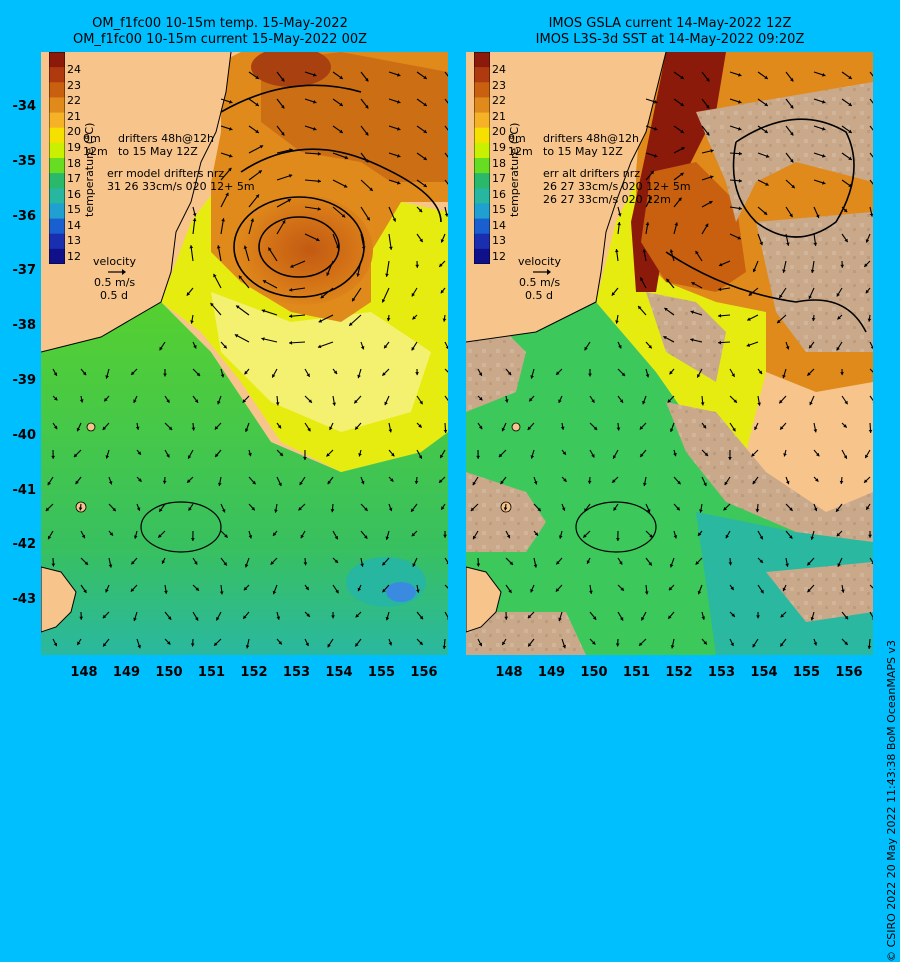 This screenshot has height=962, width=900. I want to click on right-longitude-tick-label: 154, so click(764, 672).